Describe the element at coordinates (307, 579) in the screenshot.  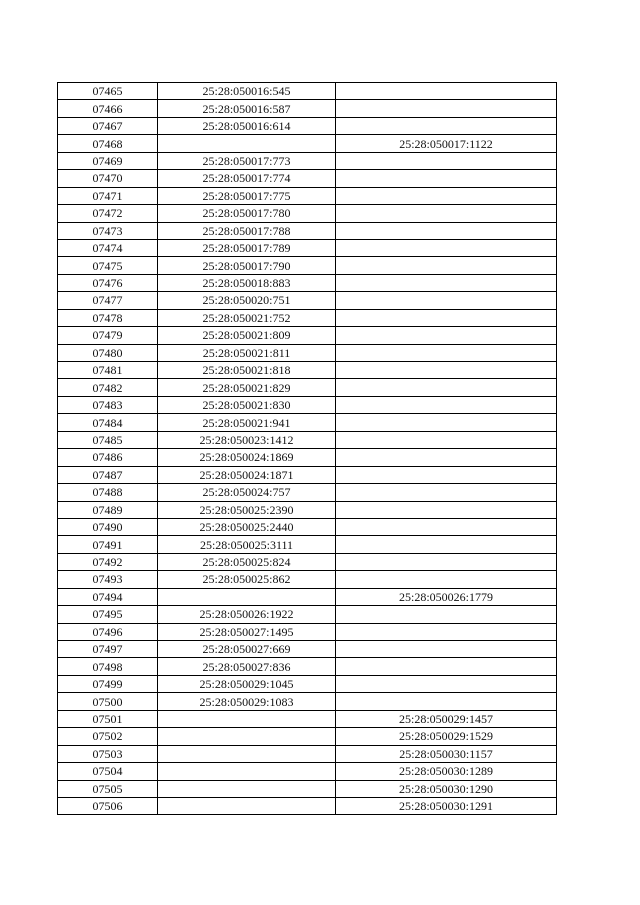
I see `table-row: 07493 25:28:050025:862` at that location.